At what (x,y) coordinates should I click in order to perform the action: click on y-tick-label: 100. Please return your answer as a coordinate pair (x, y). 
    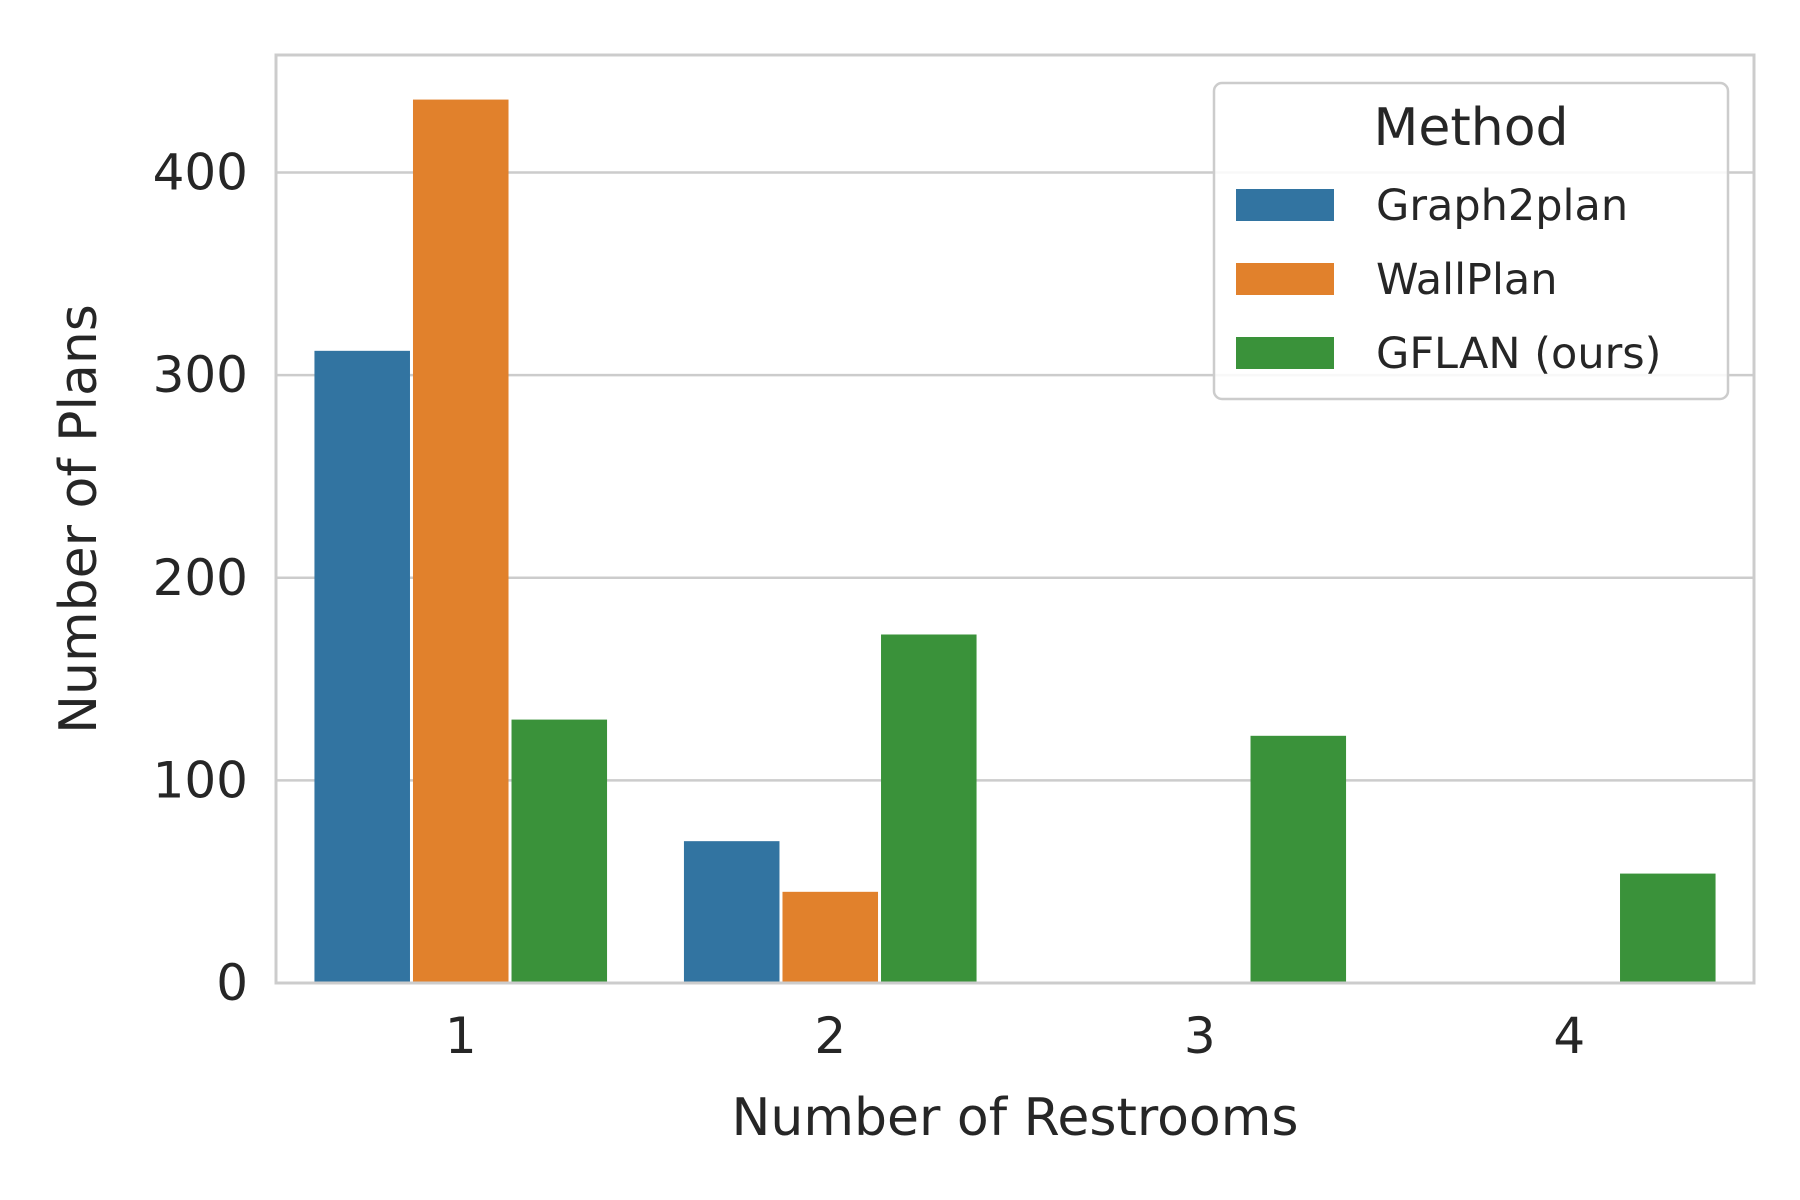
    Looking at the image, I should click on (200, 780).